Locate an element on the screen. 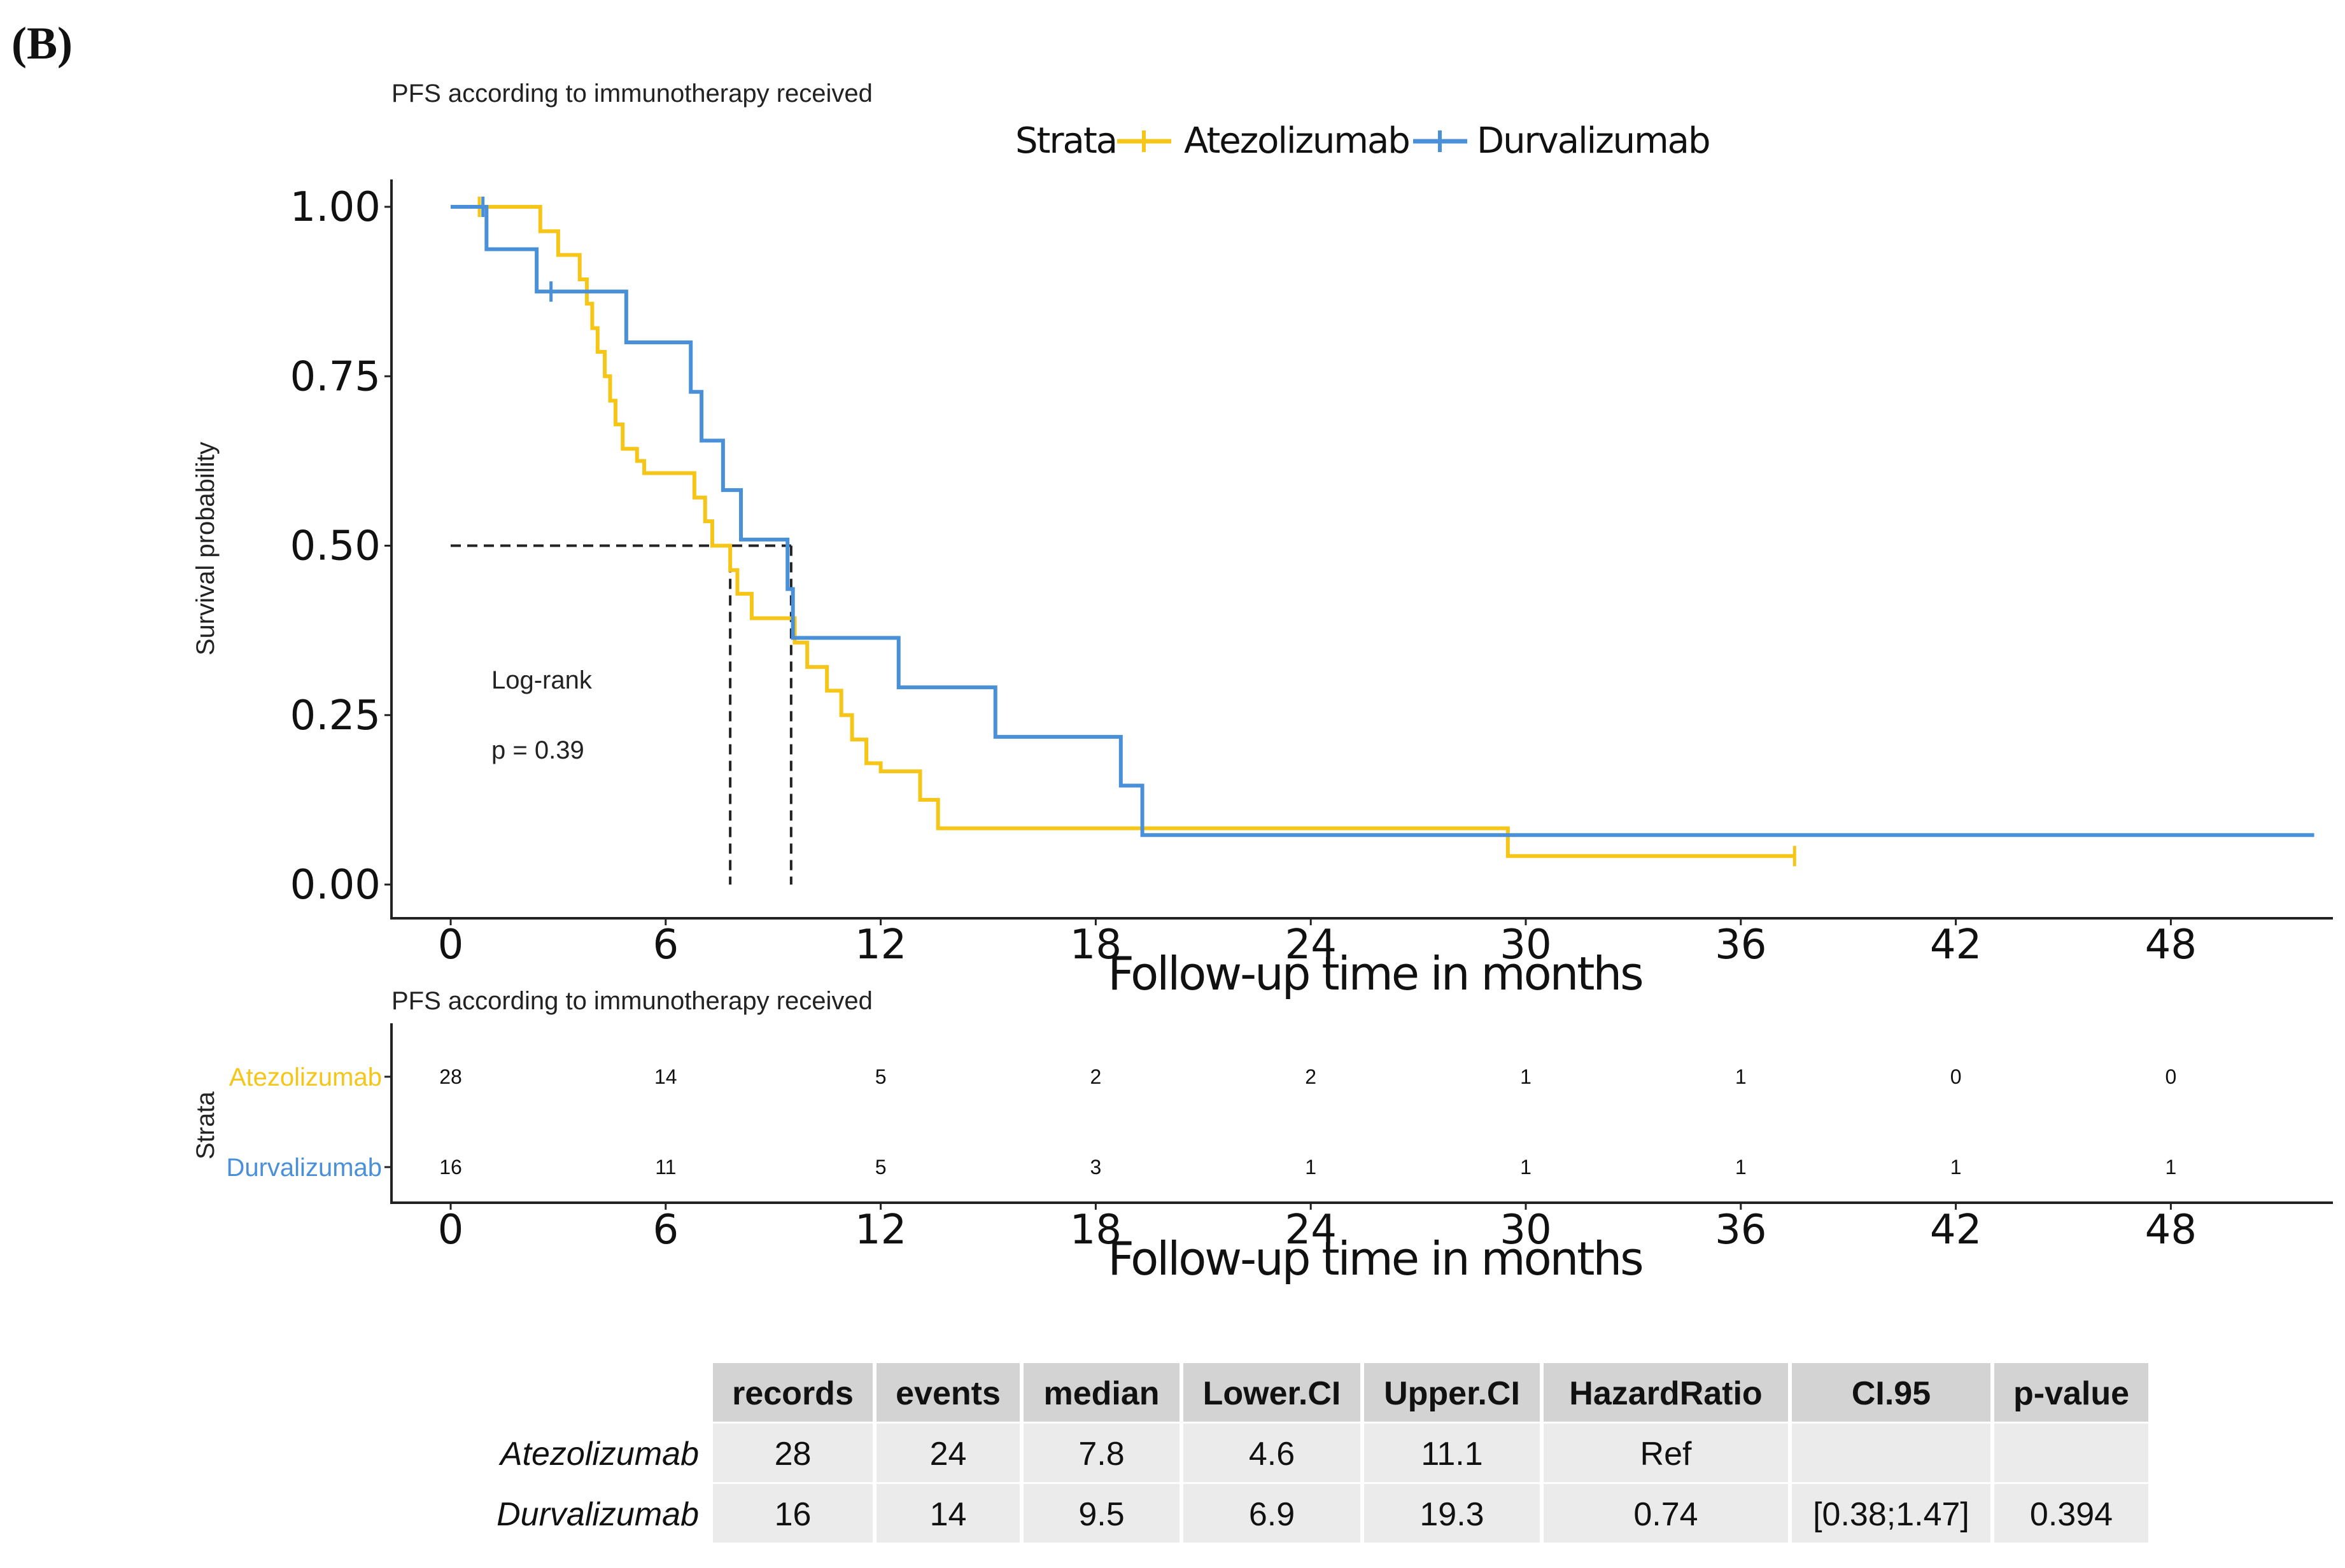 This screenshot has height=1568, width=2345. stats-cell-durvalizumab: 0.394 is located at coordinates (2071, 1514).